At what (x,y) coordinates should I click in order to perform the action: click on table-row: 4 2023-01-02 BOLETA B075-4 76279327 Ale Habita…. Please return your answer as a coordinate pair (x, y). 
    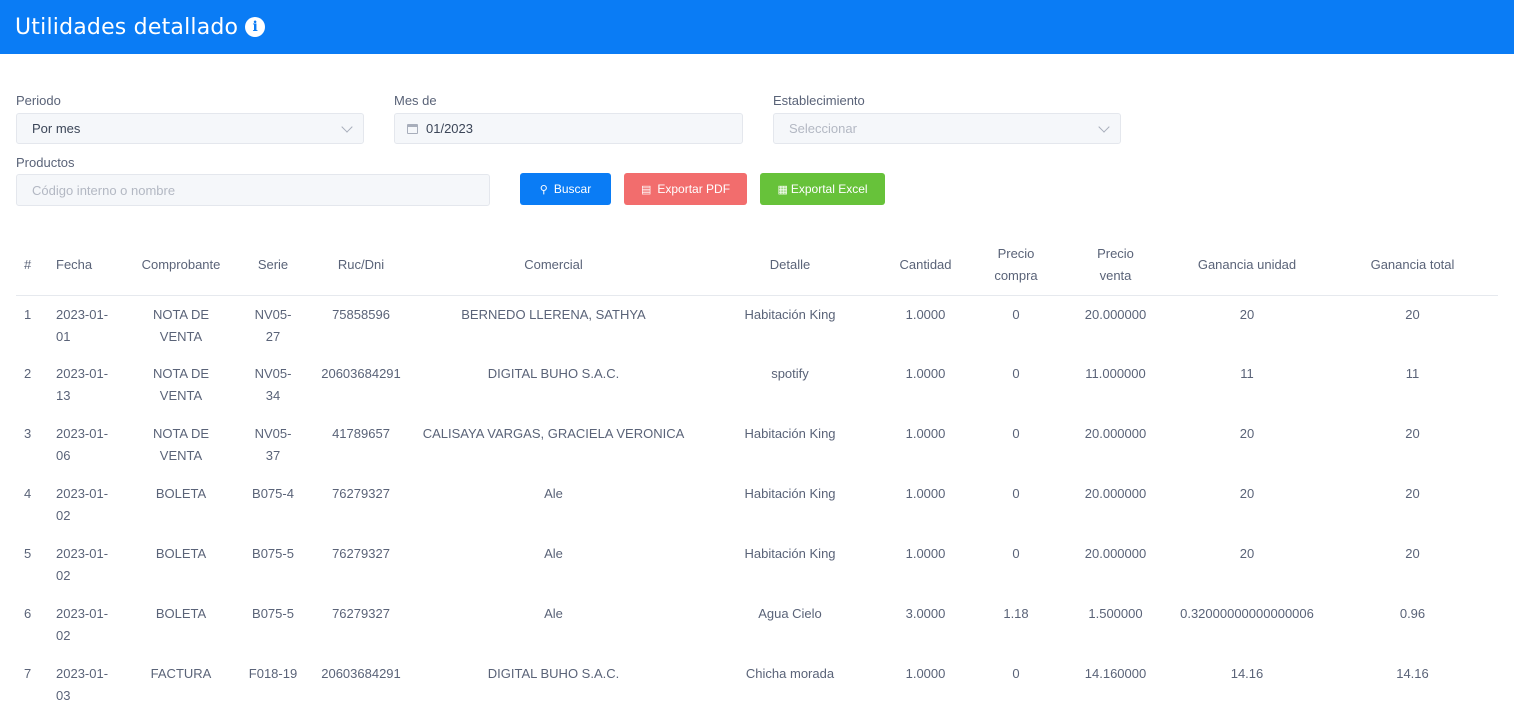
    Looking at the image, I should click on (757, 505).